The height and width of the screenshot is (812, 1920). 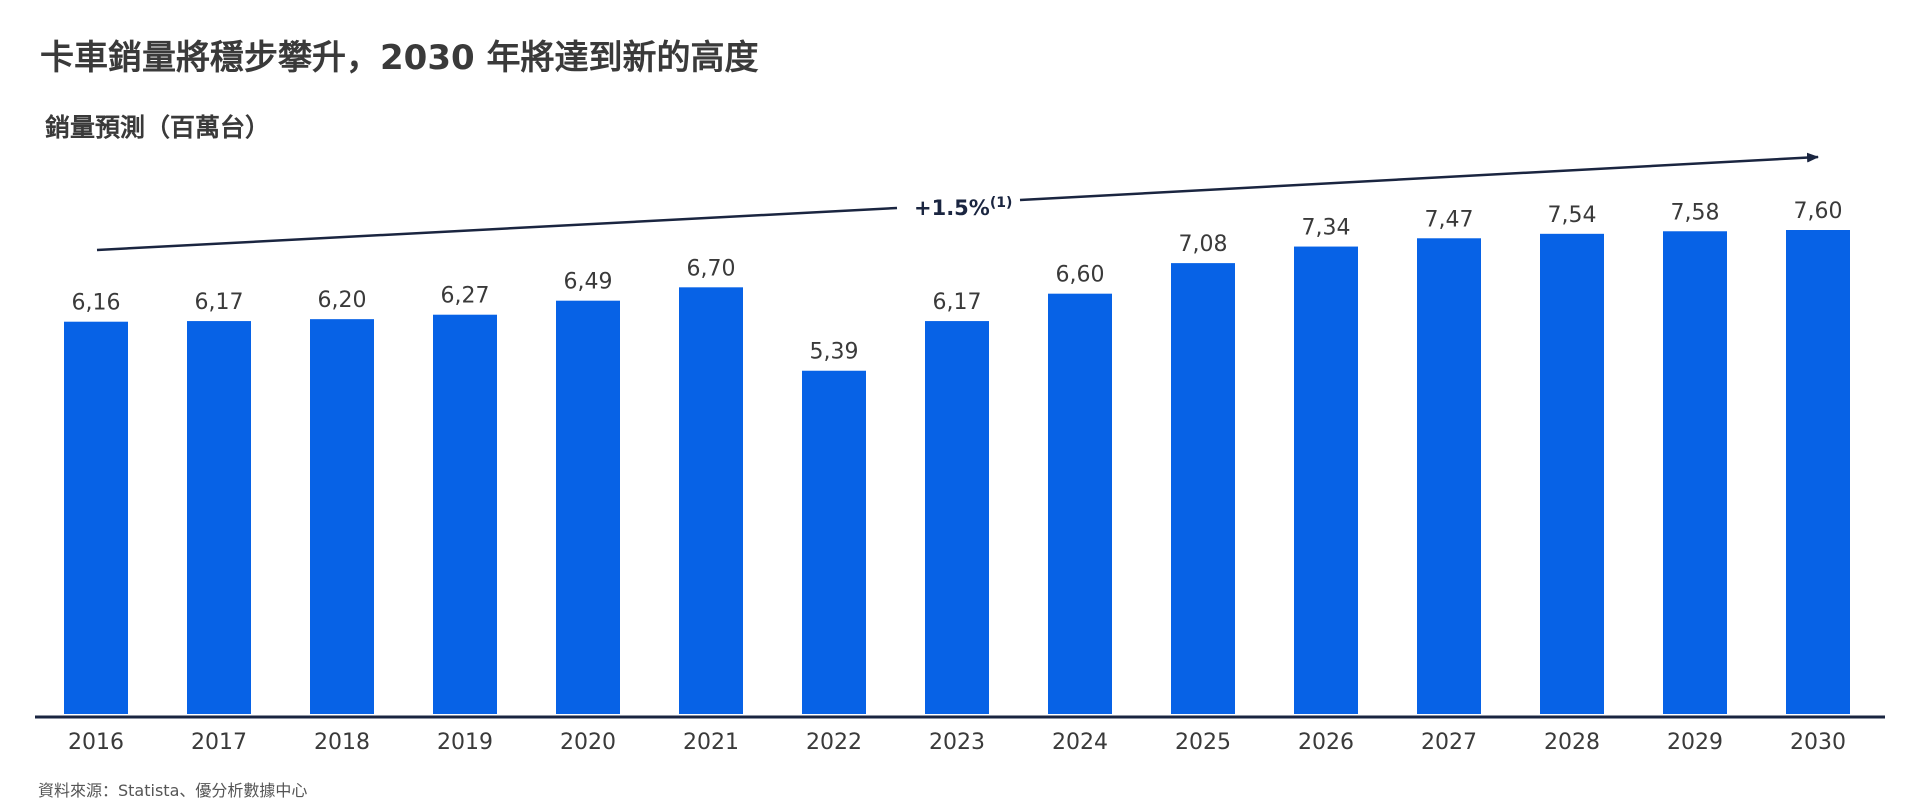 I want to click on x-tick-label-2016: 2016, so click(x=96, y=742).